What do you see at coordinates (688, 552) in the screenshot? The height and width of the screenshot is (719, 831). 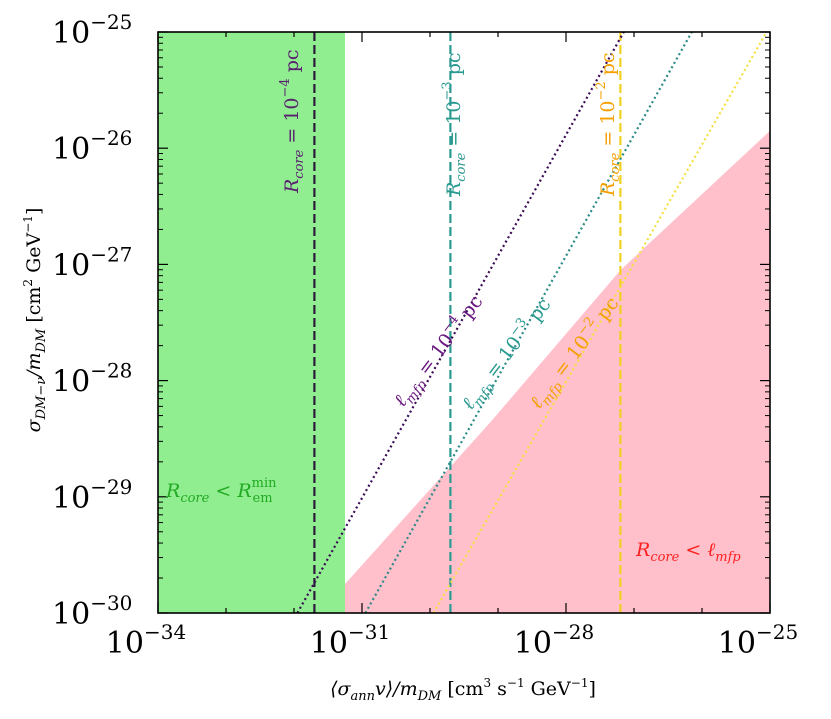 I see `label-region-pink: Rcore < ℓmfp` at bounding box center [688, 552].